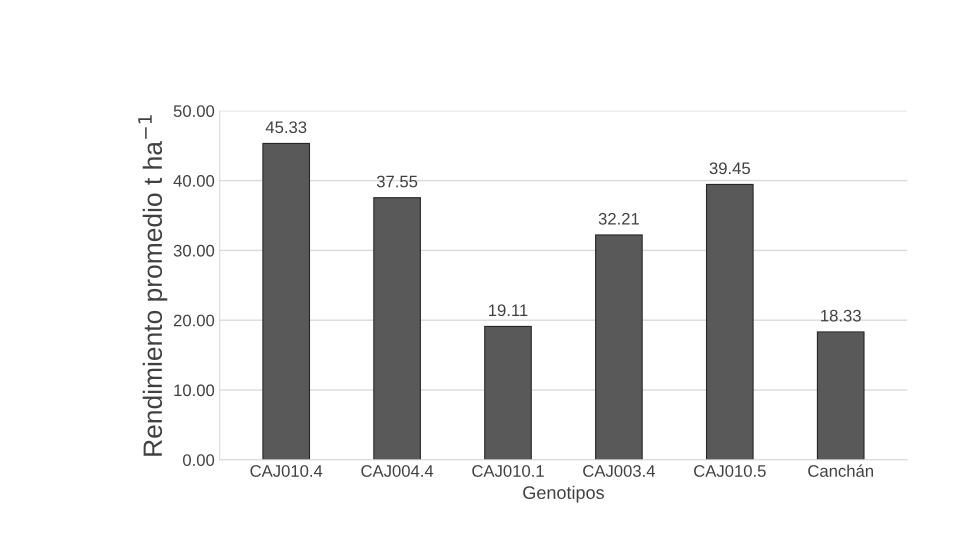  Describe the element at coordinates (508, 310) in the screenshot. I see `data-label: 19.11` at that location.